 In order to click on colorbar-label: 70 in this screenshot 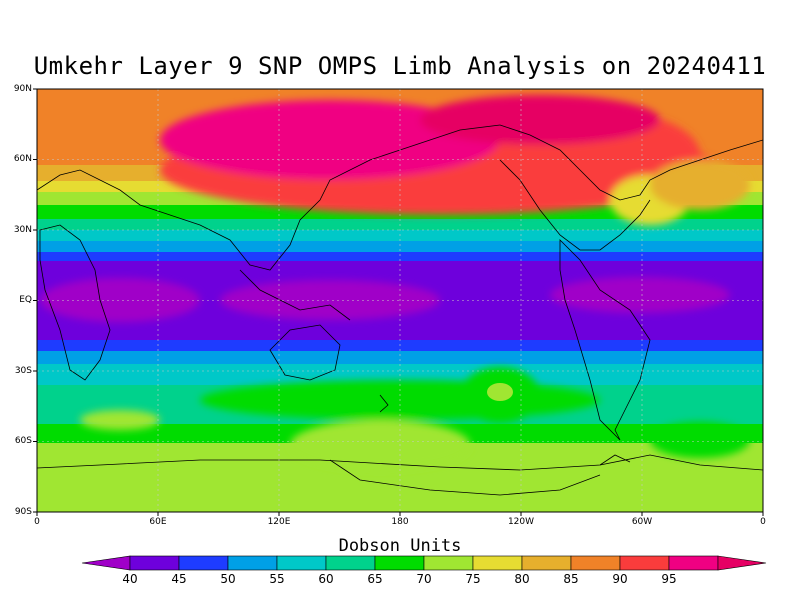, I will do `click(424, 579)`.